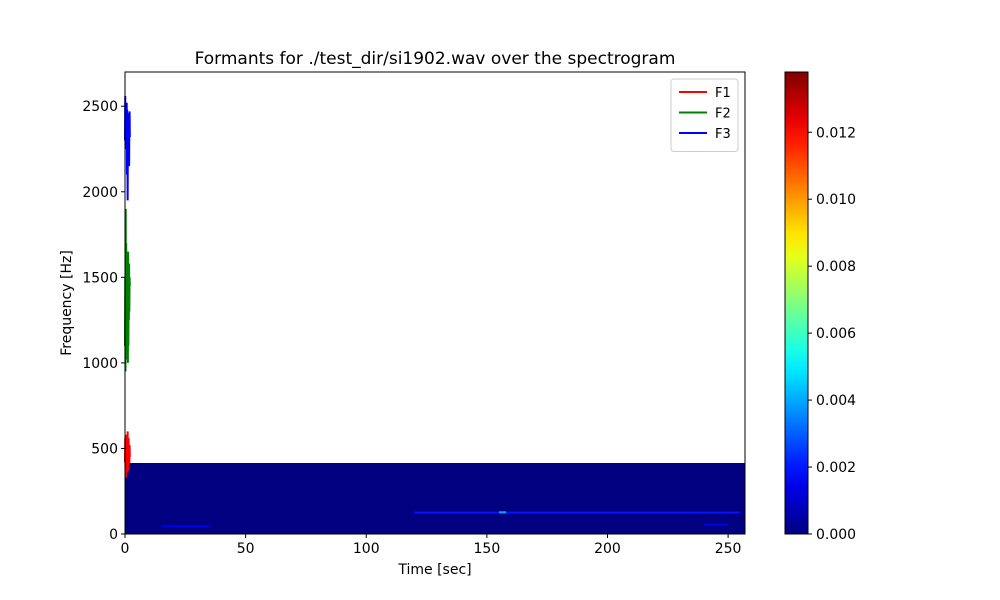  I want to click on spectrogram-background, so click(435, 498).